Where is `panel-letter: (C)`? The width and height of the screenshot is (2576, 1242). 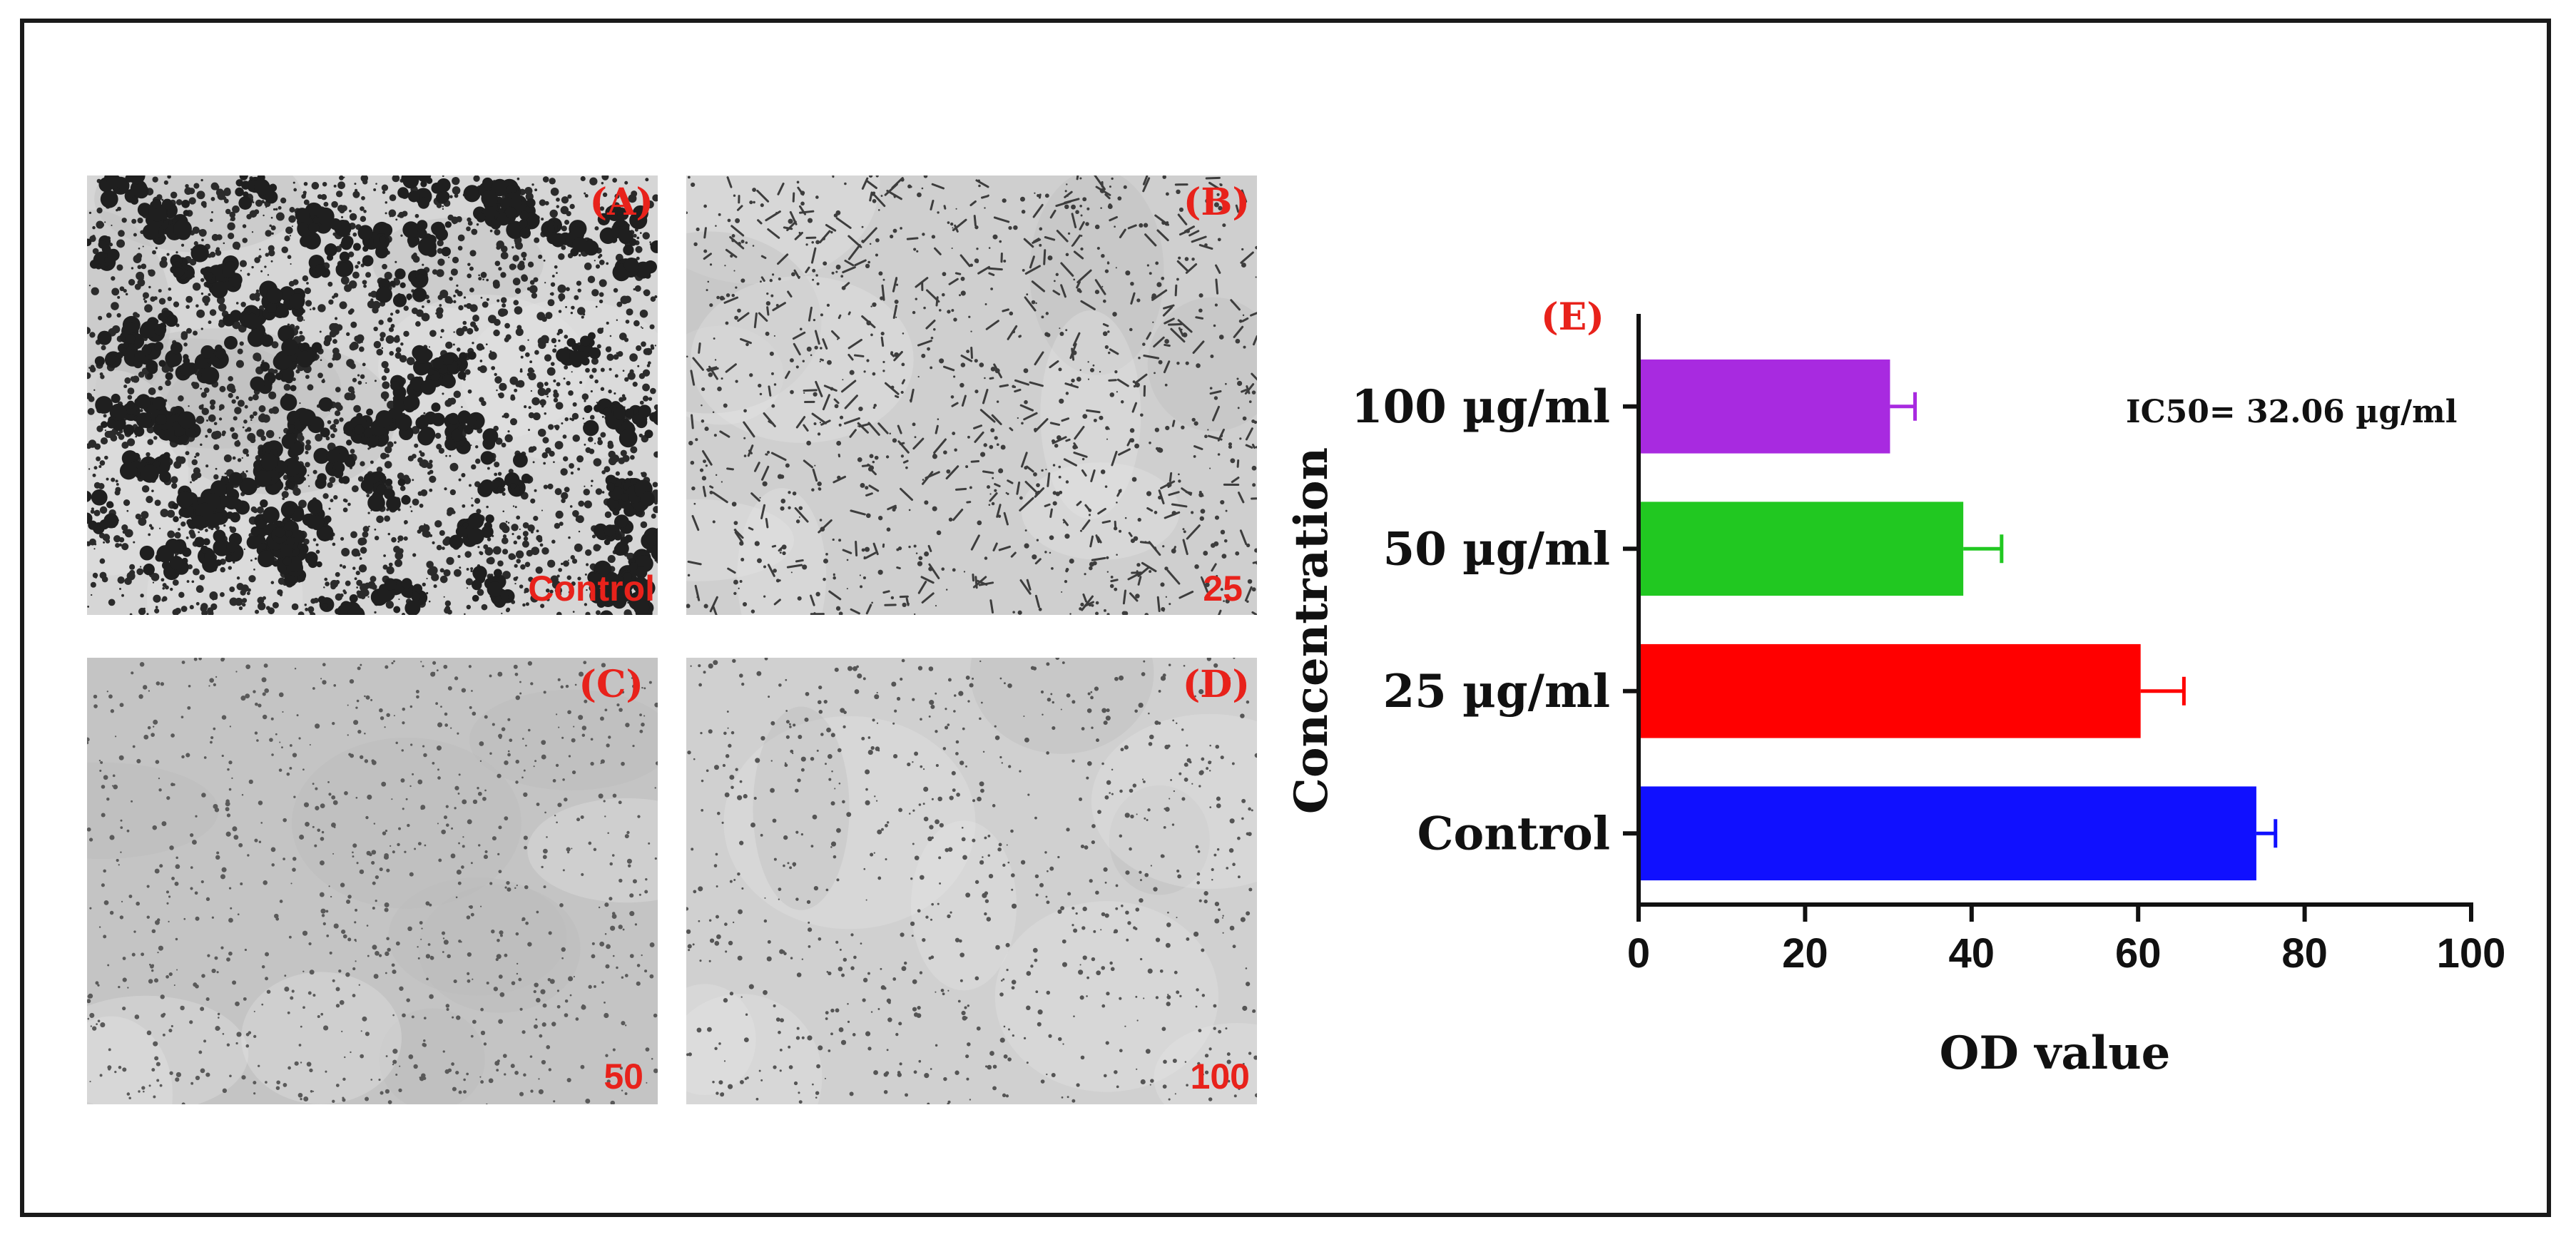
panel-letter: (C) is located at coordinates (611, 684).